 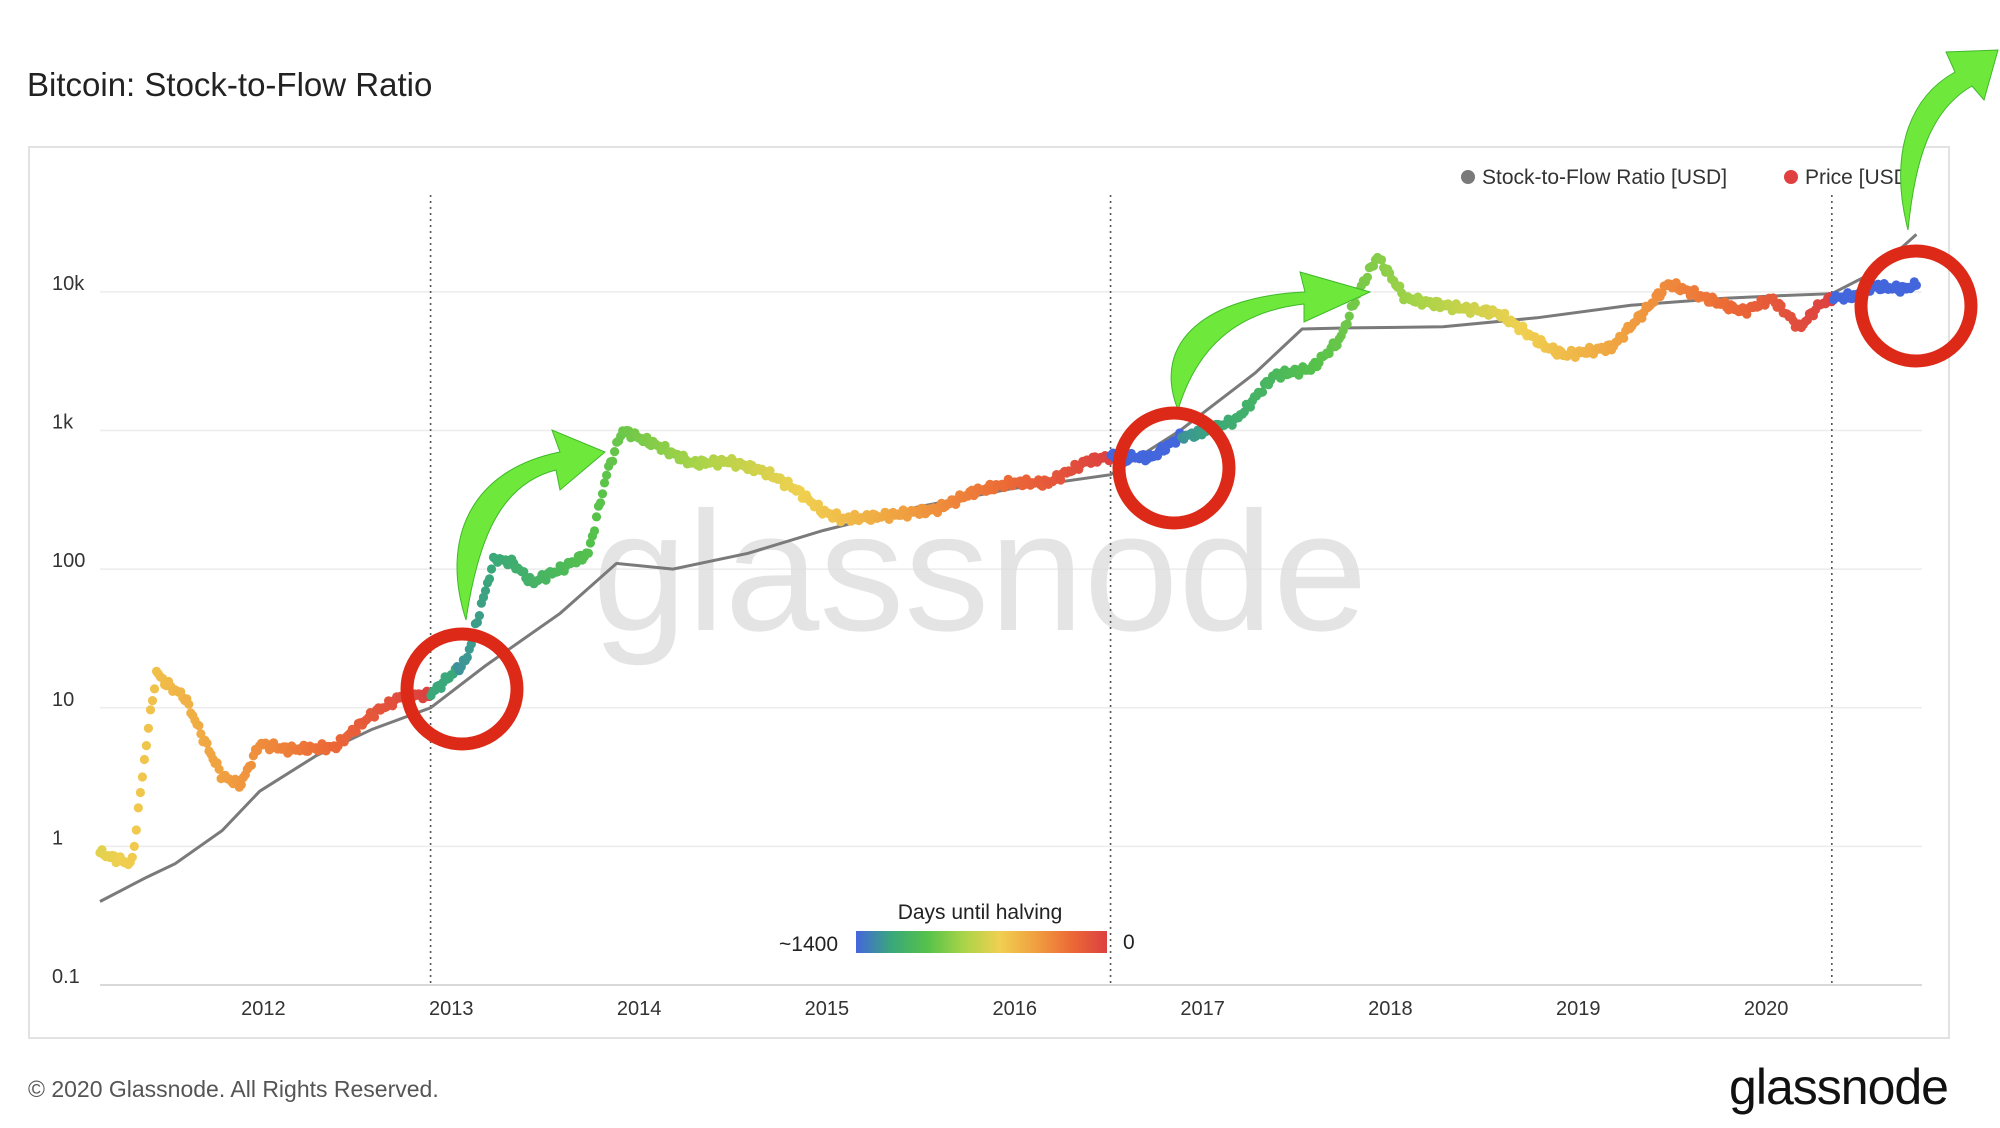 What do you see at coordinates (827, 1009) in the screenshot?
I see `x-tick-label: 2015` at bounding box center [827, 1009].